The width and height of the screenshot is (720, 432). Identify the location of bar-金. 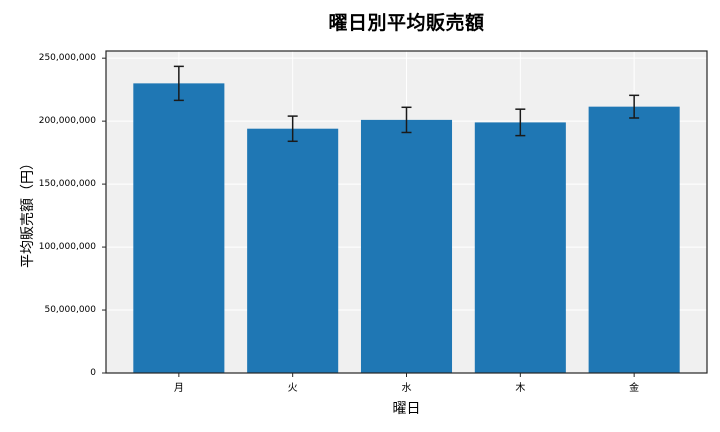
(634, 240).